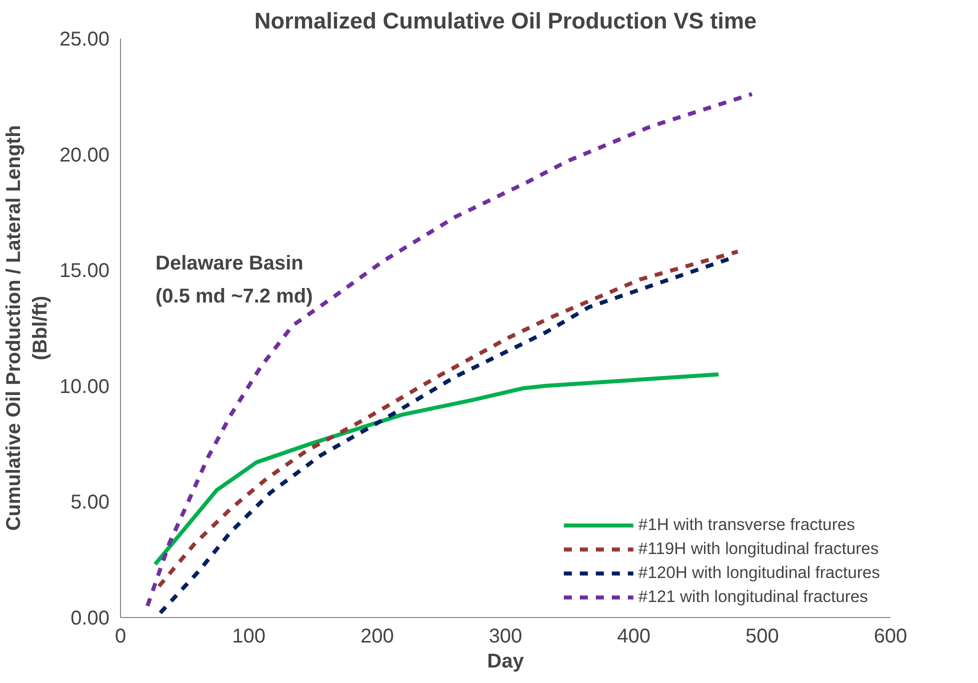  Describe the element at coordinates (90, 503) in the screenshot. I see `y-tick-label: 5.00` at that location.